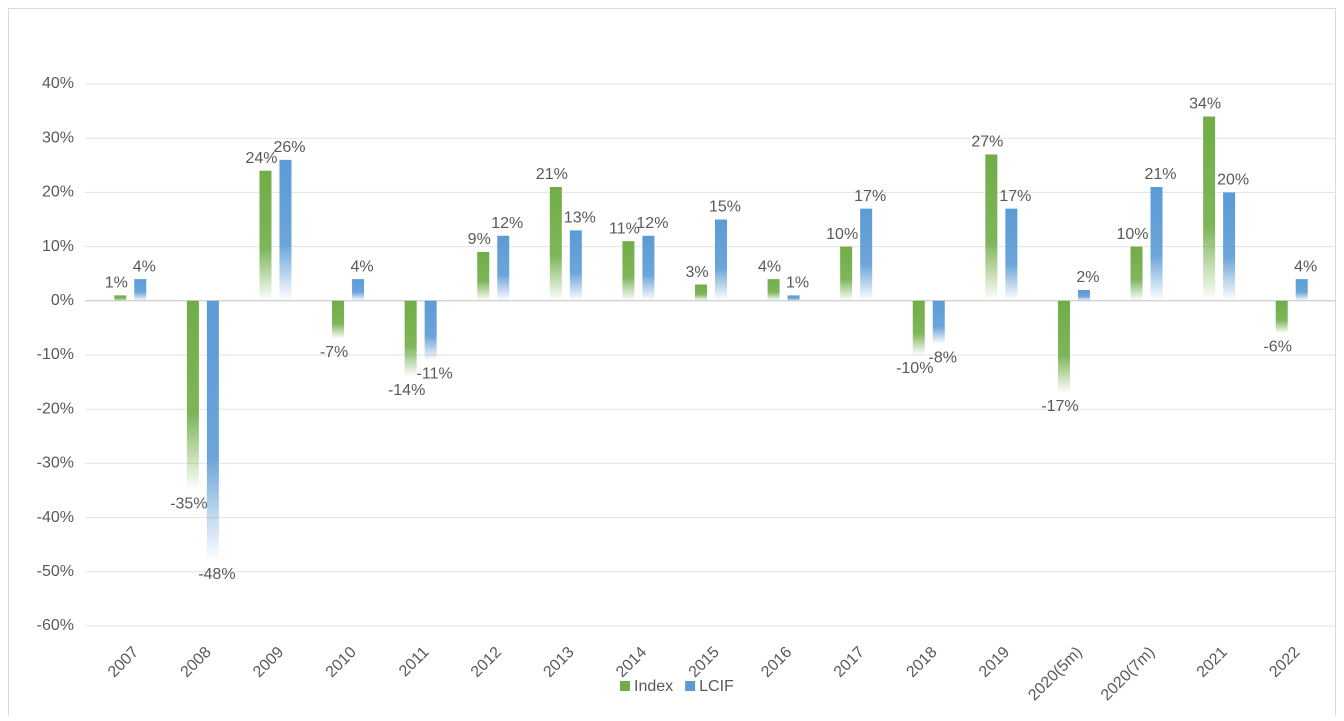 The image size is (1344, 721). I want to click on legend-label: LCIF, so click(716, 686).